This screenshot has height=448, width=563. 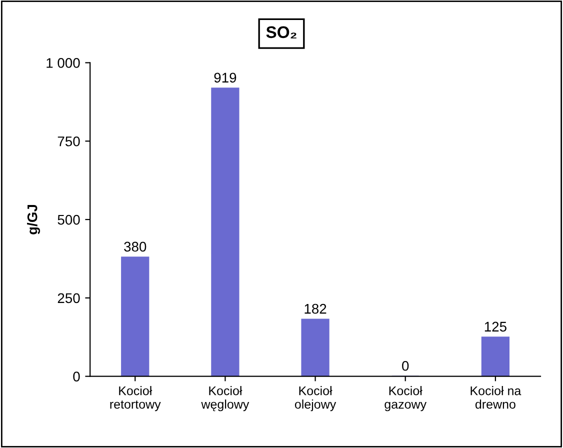 I want to click on x-tick-label: Kocioł olejowy, so click(x=315, y=399).